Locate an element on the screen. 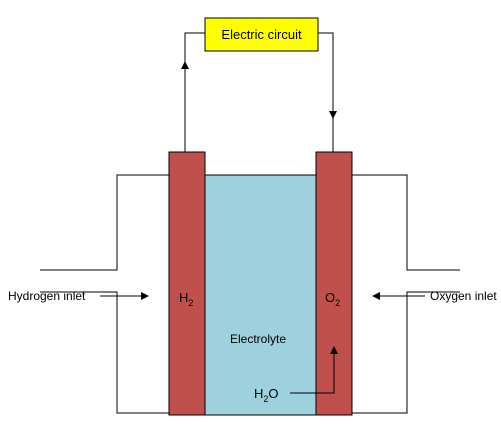  circuit-label: Electric circuit is located at coordinates (261, 34).